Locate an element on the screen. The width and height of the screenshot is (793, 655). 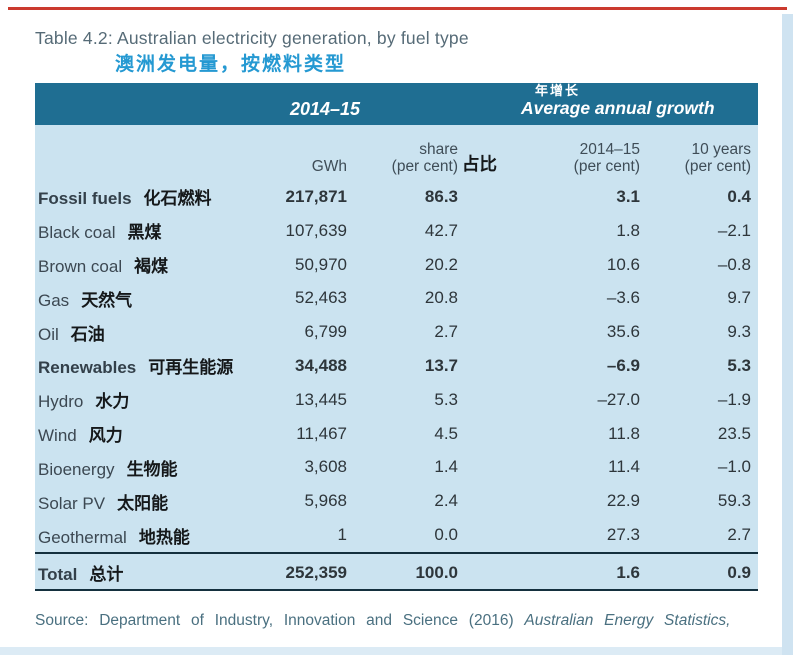
row-label-zh: 总计 is located at coordinates (106, 574).